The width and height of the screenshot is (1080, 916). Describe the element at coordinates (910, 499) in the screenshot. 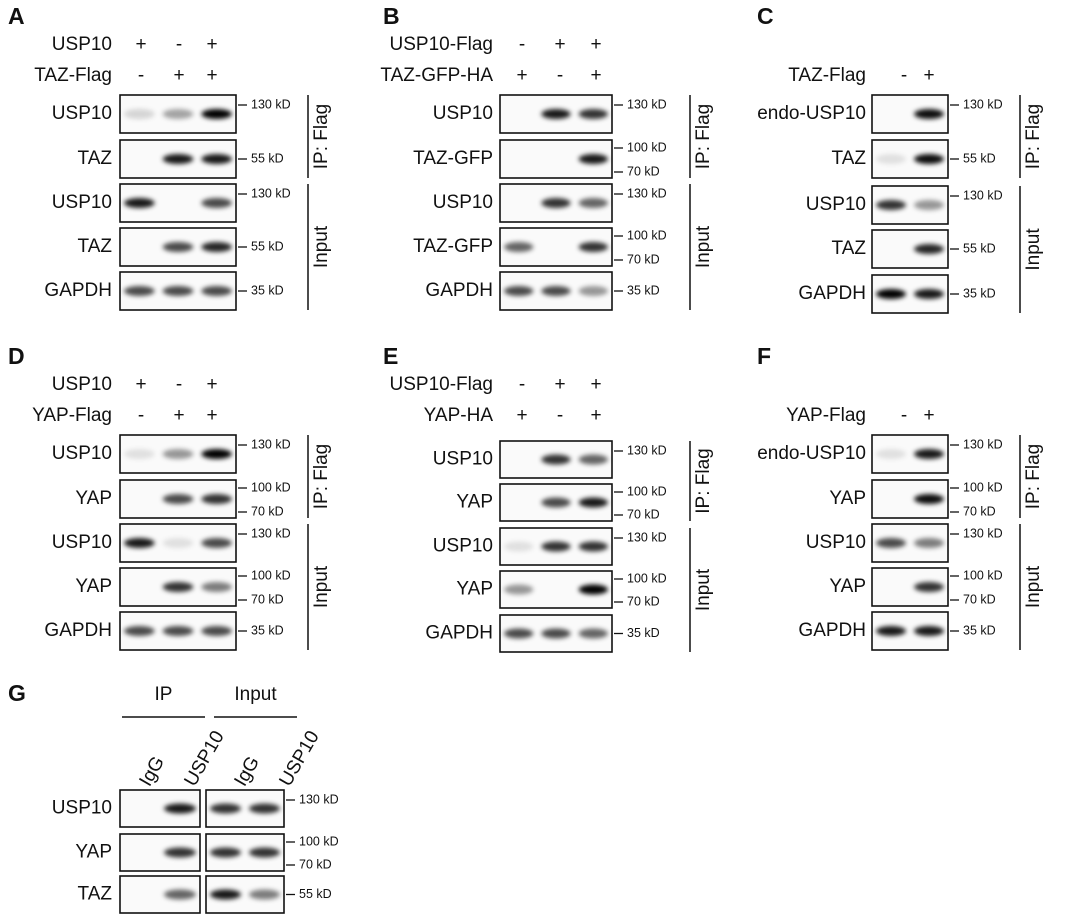

I see `blot` at that location.